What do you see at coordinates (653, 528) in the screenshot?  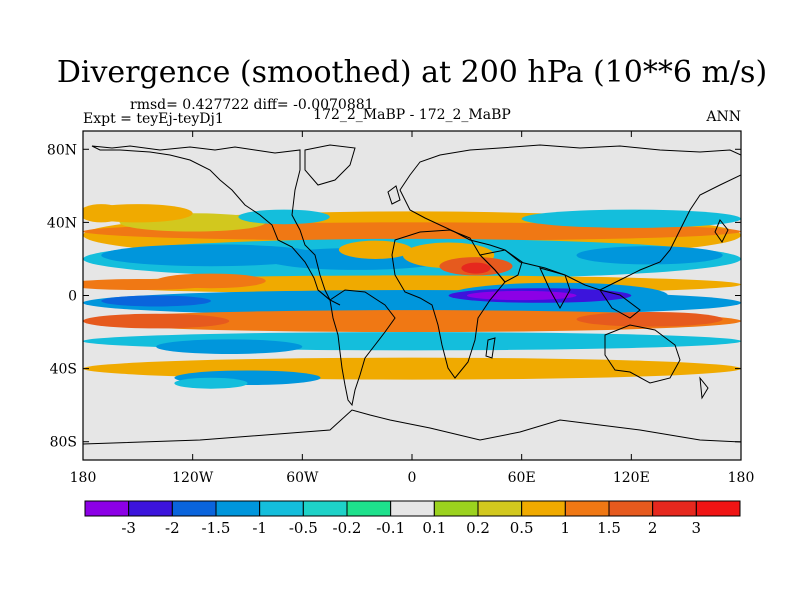 I see `colorbar-label-12: 2` at bounding box center [653, 528].